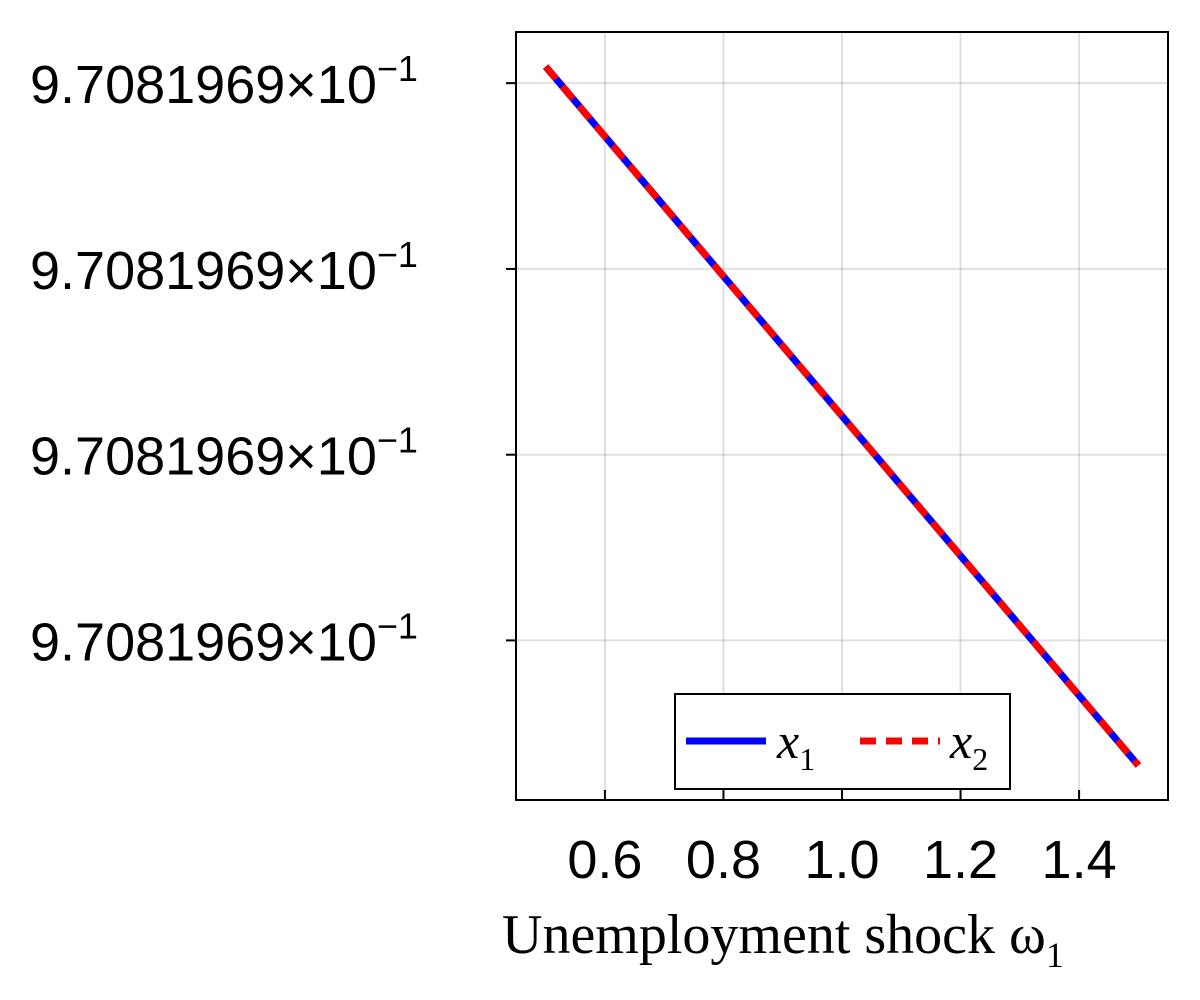  I want to click on x-tick-label: 0.8, so click(723, 860).